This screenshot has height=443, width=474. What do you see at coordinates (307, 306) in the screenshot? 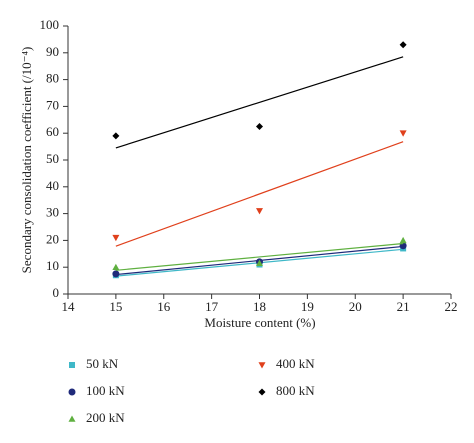
I see `x-tick-label: 19` at bounding box center [307, 306].